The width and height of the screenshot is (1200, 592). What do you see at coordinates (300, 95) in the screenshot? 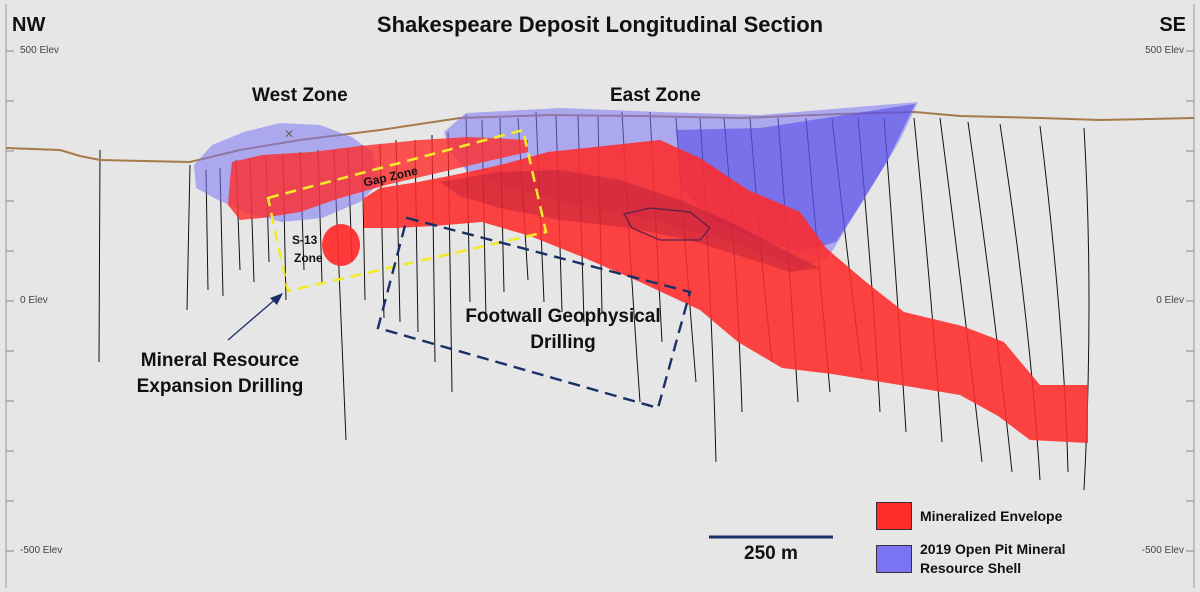
I see `west-zone-label: West Zone` at bounding box center [300, 95].